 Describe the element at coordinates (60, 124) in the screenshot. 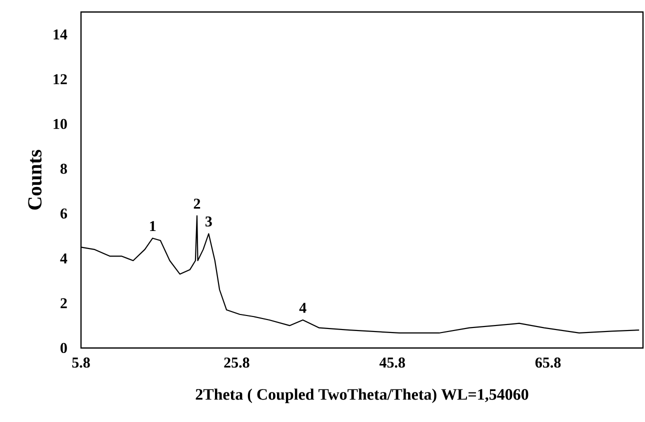

I see `y-tick-label: 10` at that location.